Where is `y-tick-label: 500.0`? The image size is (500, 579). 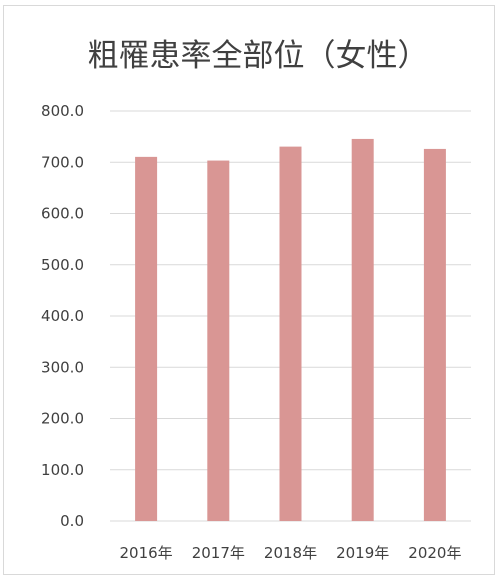 y-tick-label: 500.0 is located at coordinates (62, 265).